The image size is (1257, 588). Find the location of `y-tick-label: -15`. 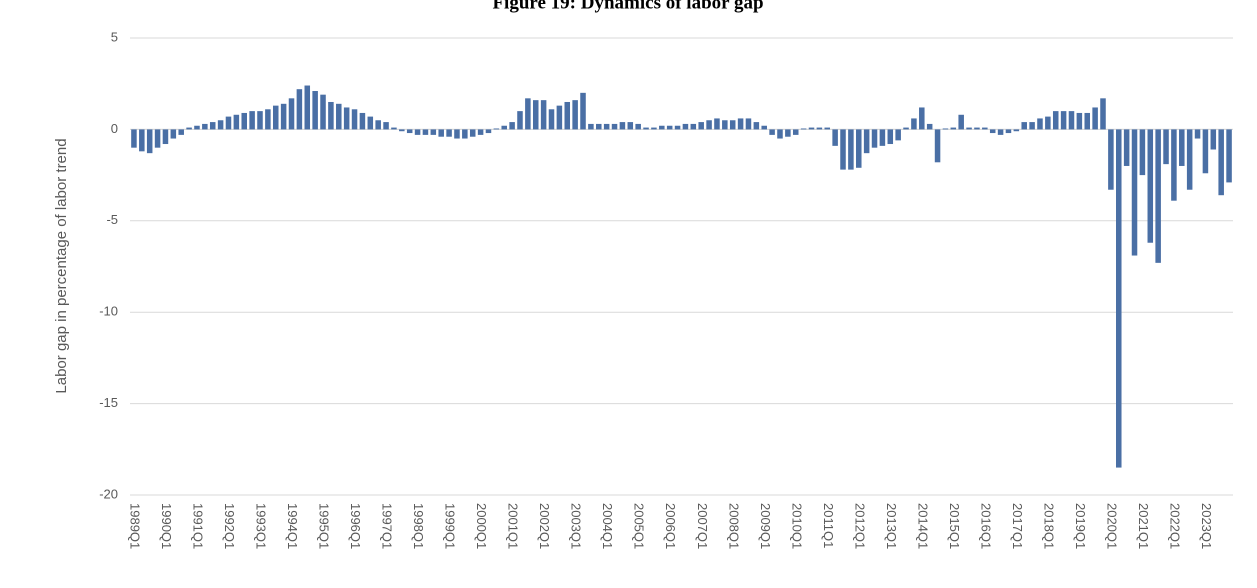

y-tick-label: -15 is located at coordinates (108, 402).